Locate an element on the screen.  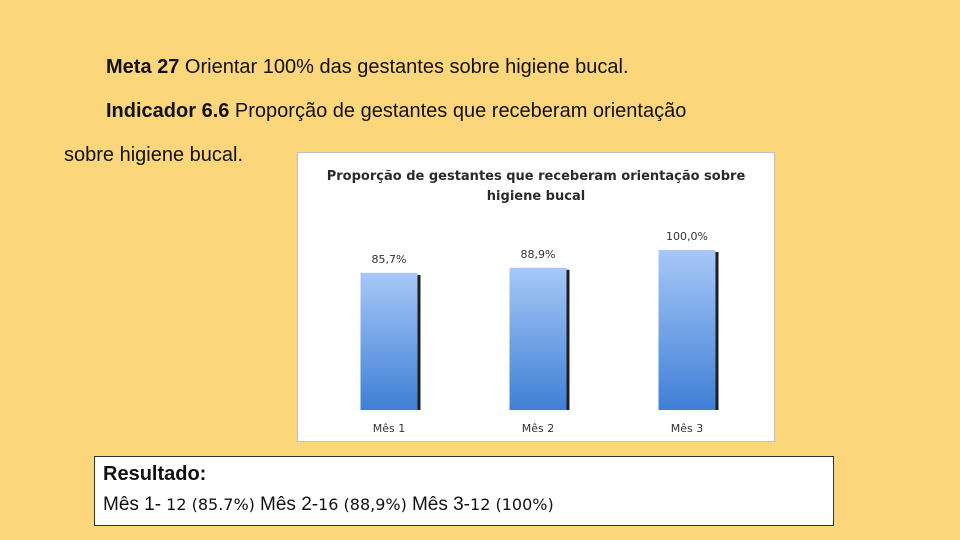
result-title: Resultado: is located at coordinates (155, 474).